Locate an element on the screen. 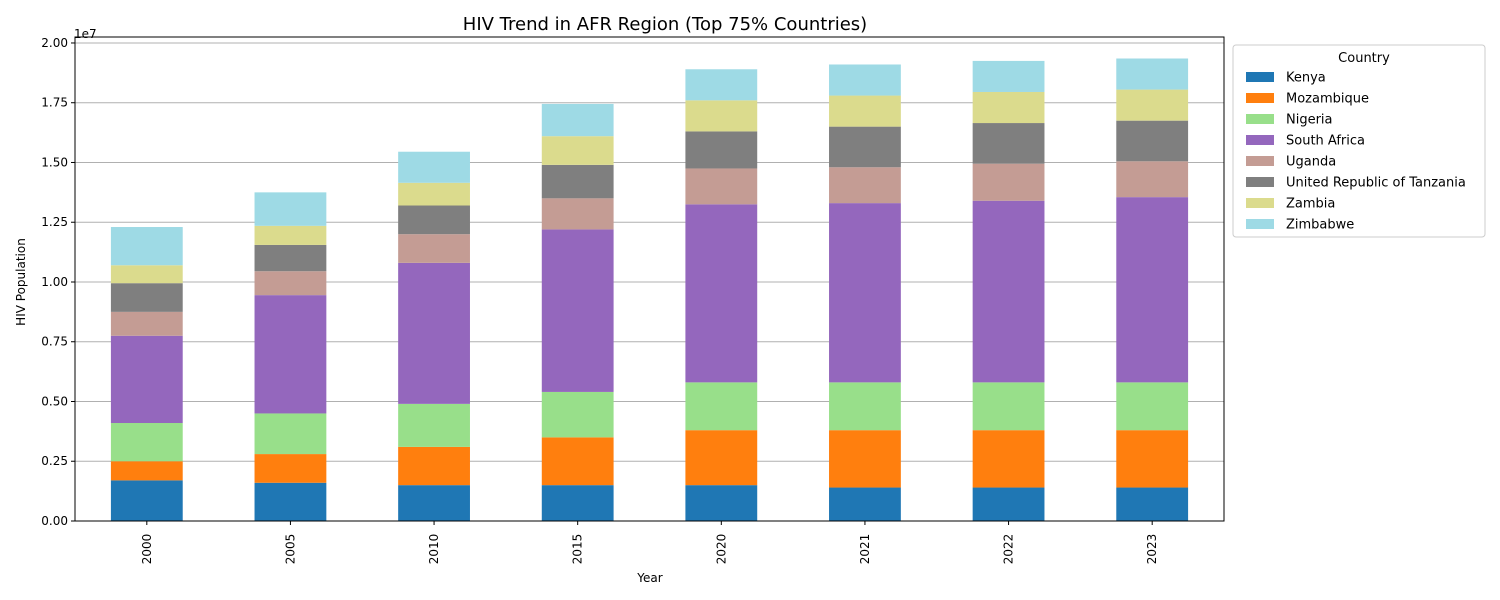 The height and width of the screenshot is (600, 1500). bar-stack-2005 is located at coordinates (290, 356).